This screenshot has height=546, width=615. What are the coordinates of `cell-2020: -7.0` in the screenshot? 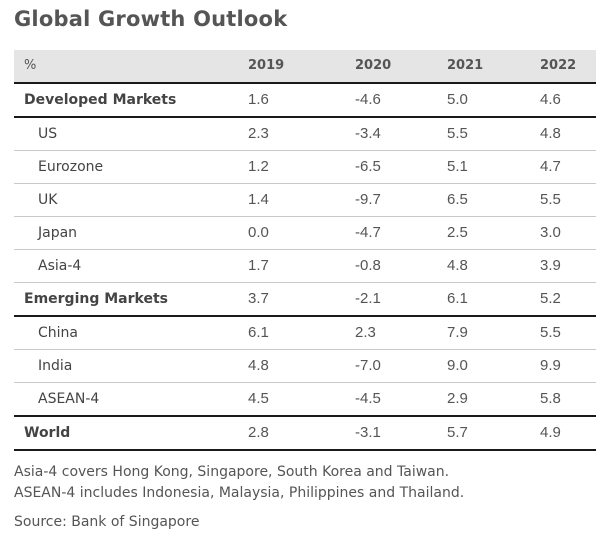 It's located at (368, 365).